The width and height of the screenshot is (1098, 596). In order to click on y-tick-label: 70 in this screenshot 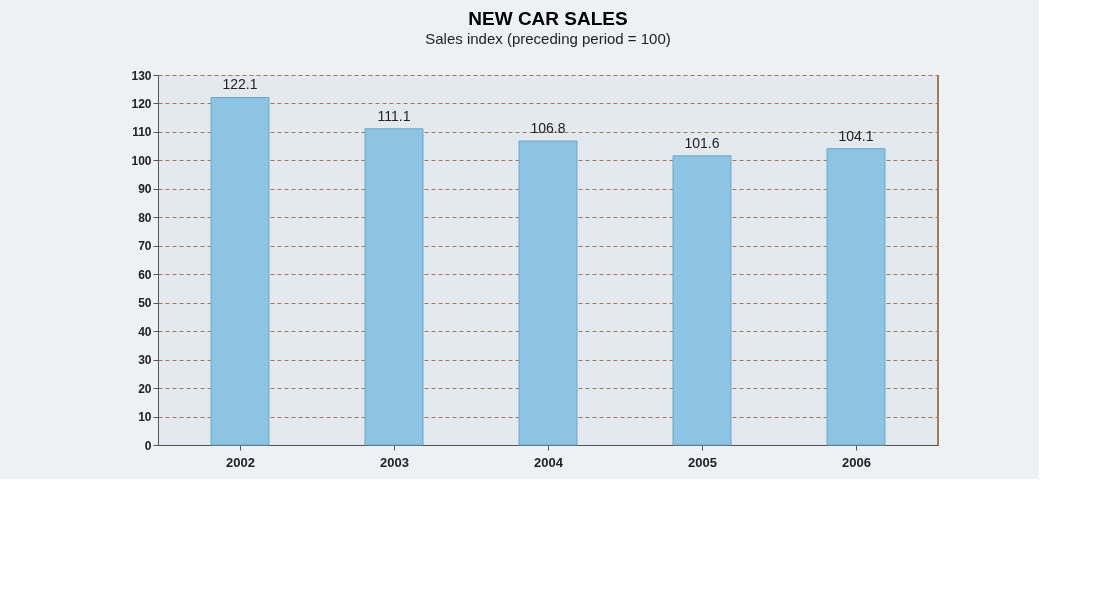, I will do `click(145, 246)`.